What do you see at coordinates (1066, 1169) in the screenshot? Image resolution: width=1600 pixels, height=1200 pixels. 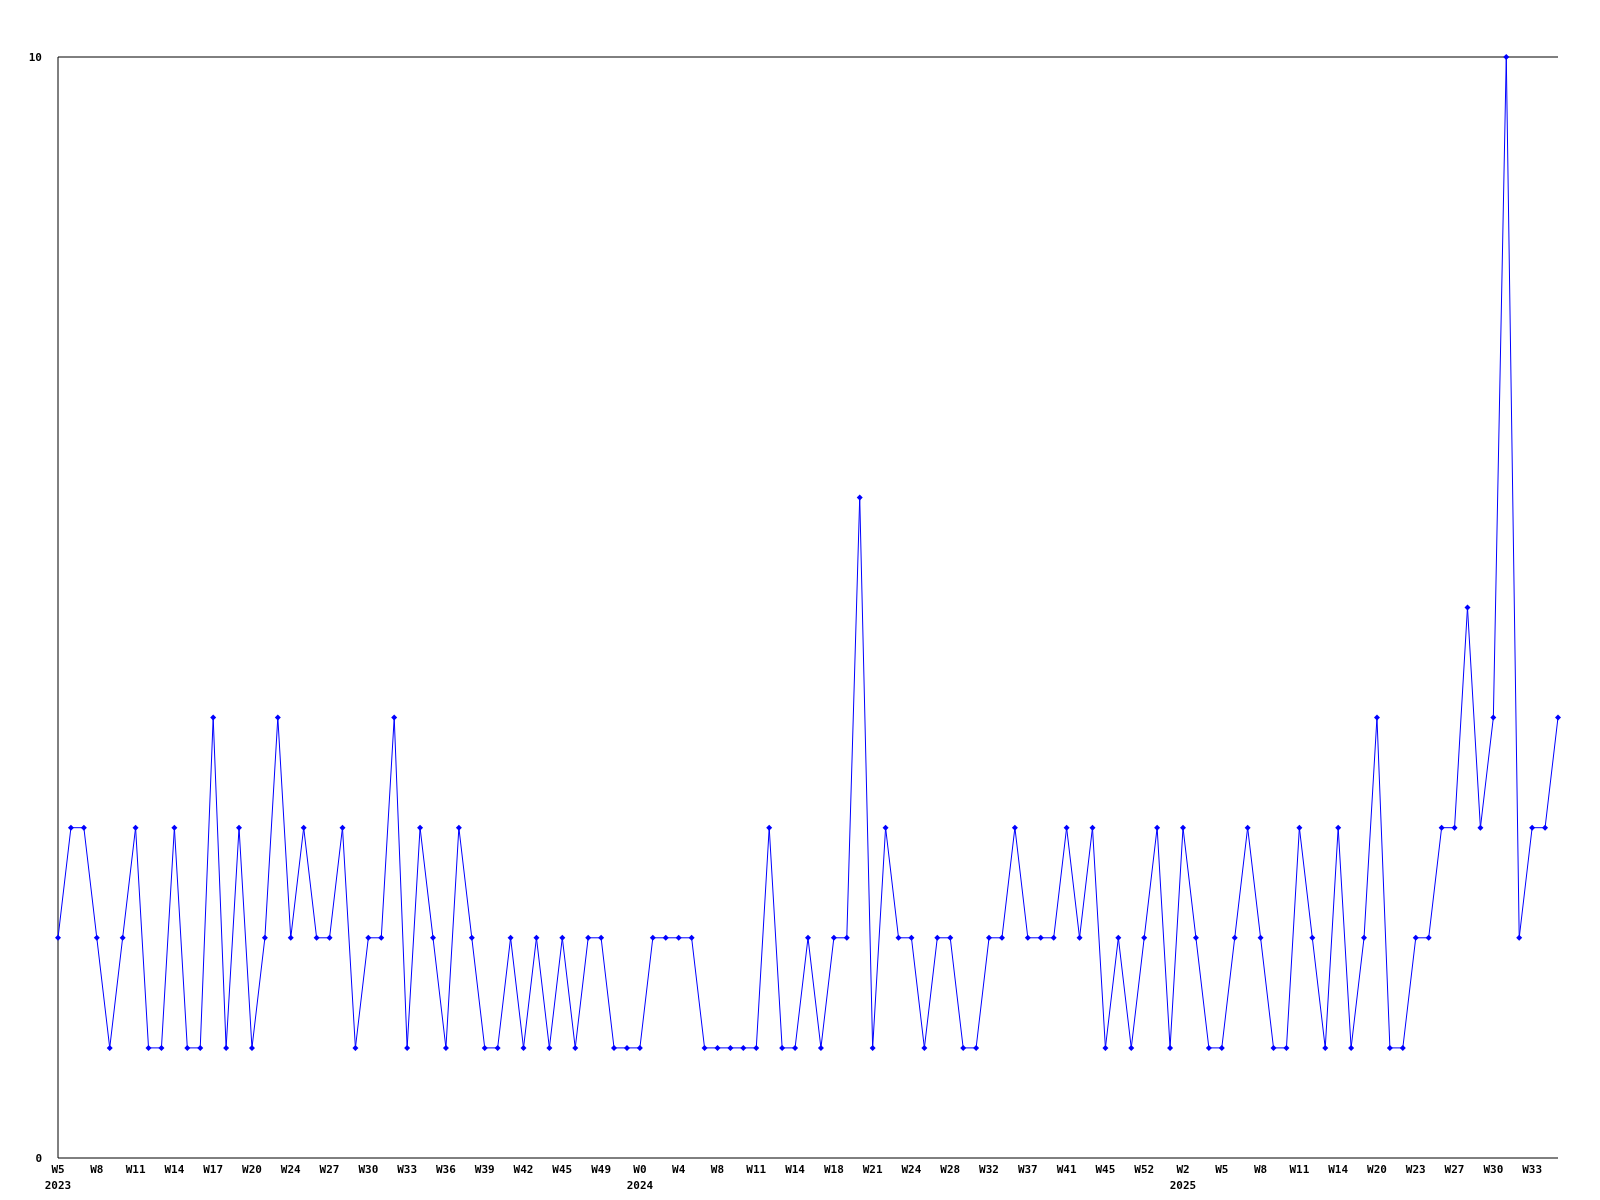 I see `x-tick-label: W41` at bounding box center [1066, 1169].